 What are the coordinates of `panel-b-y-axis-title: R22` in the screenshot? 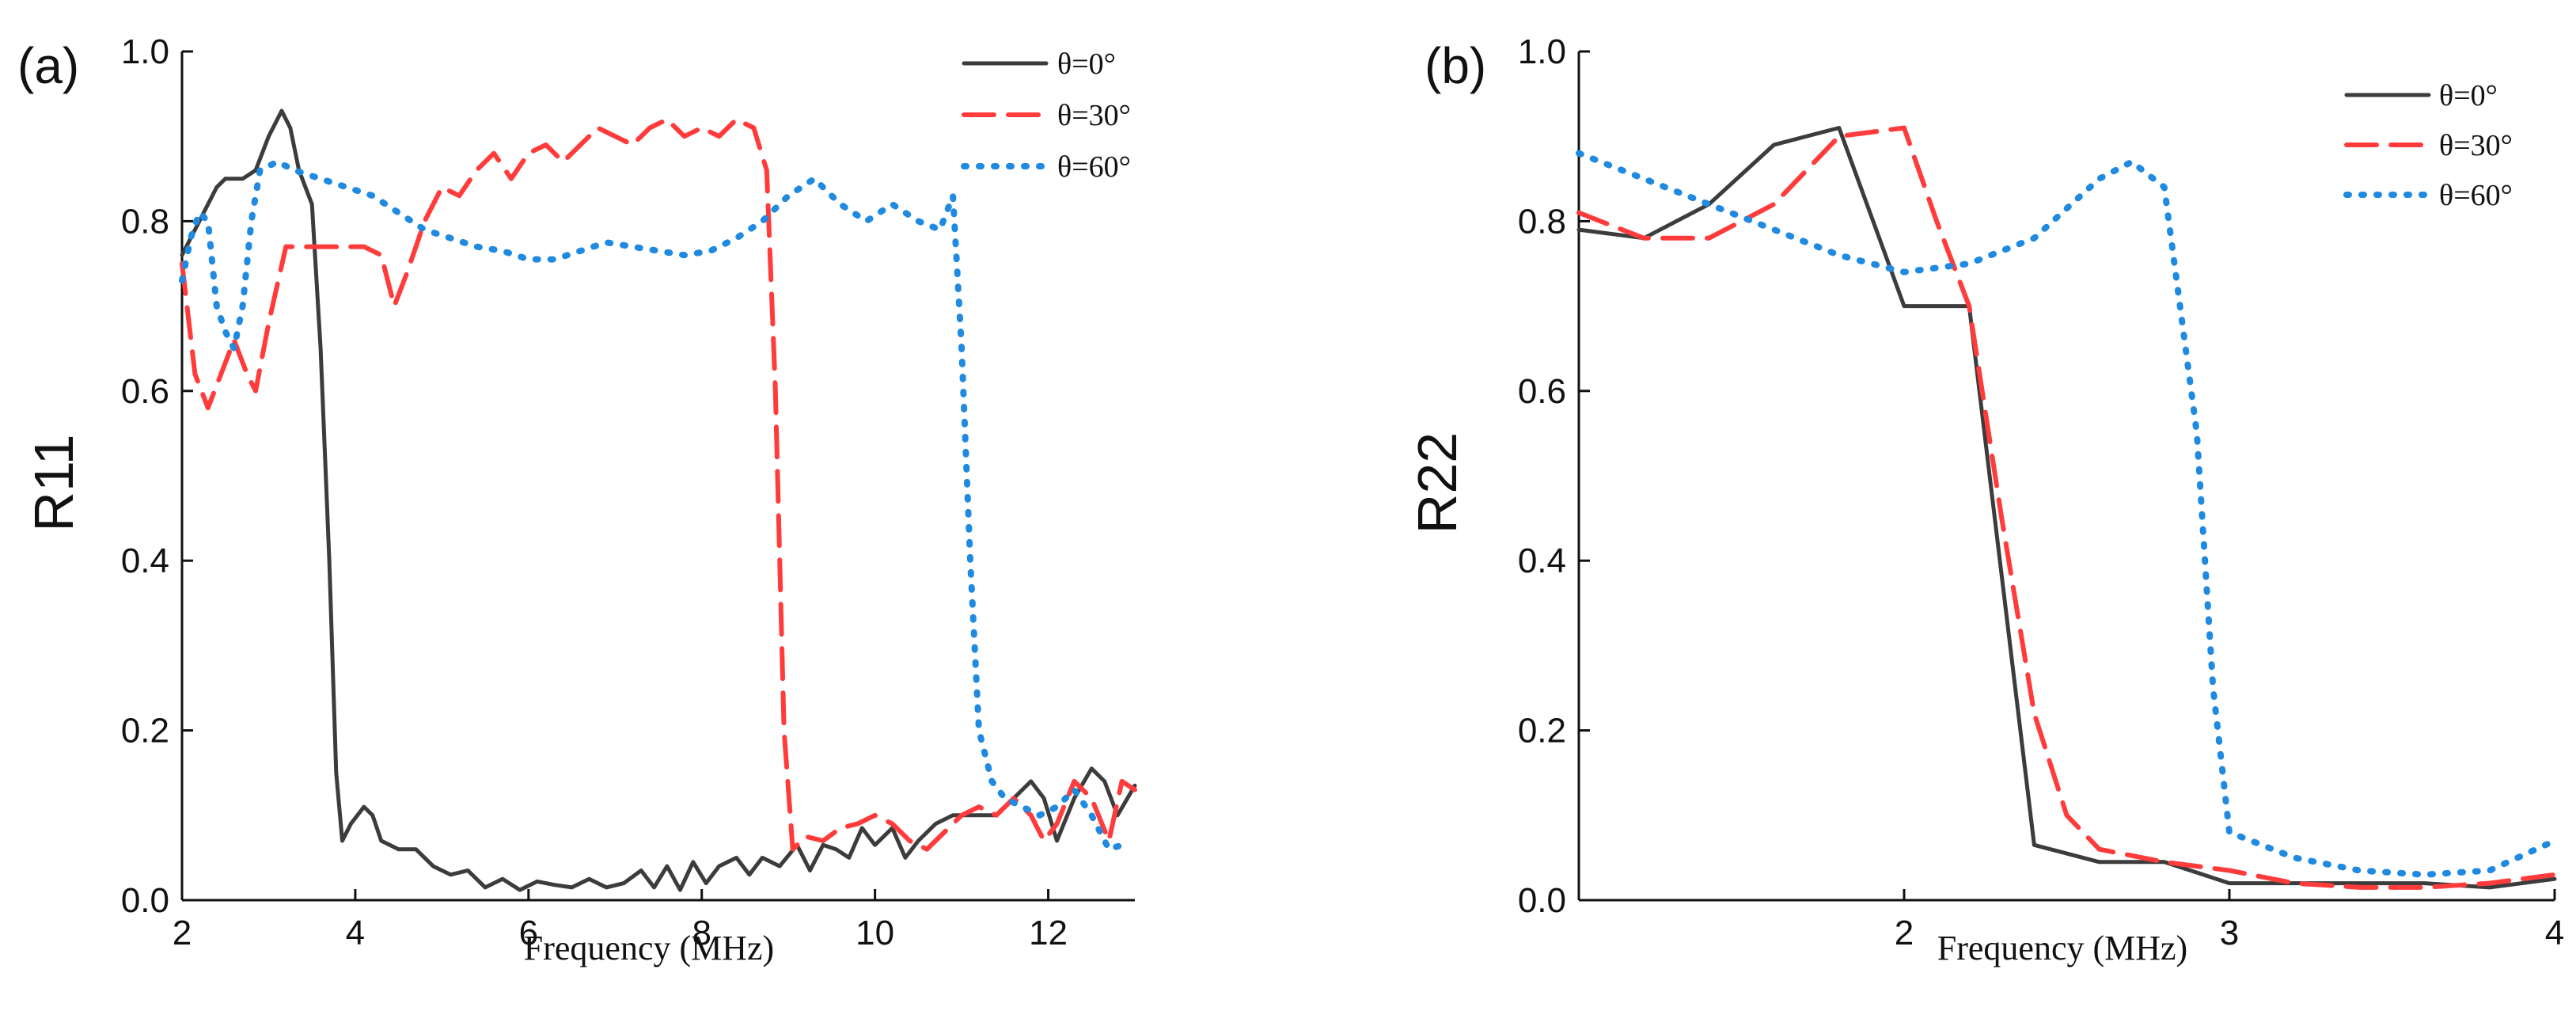 It's located at (1437, 483).